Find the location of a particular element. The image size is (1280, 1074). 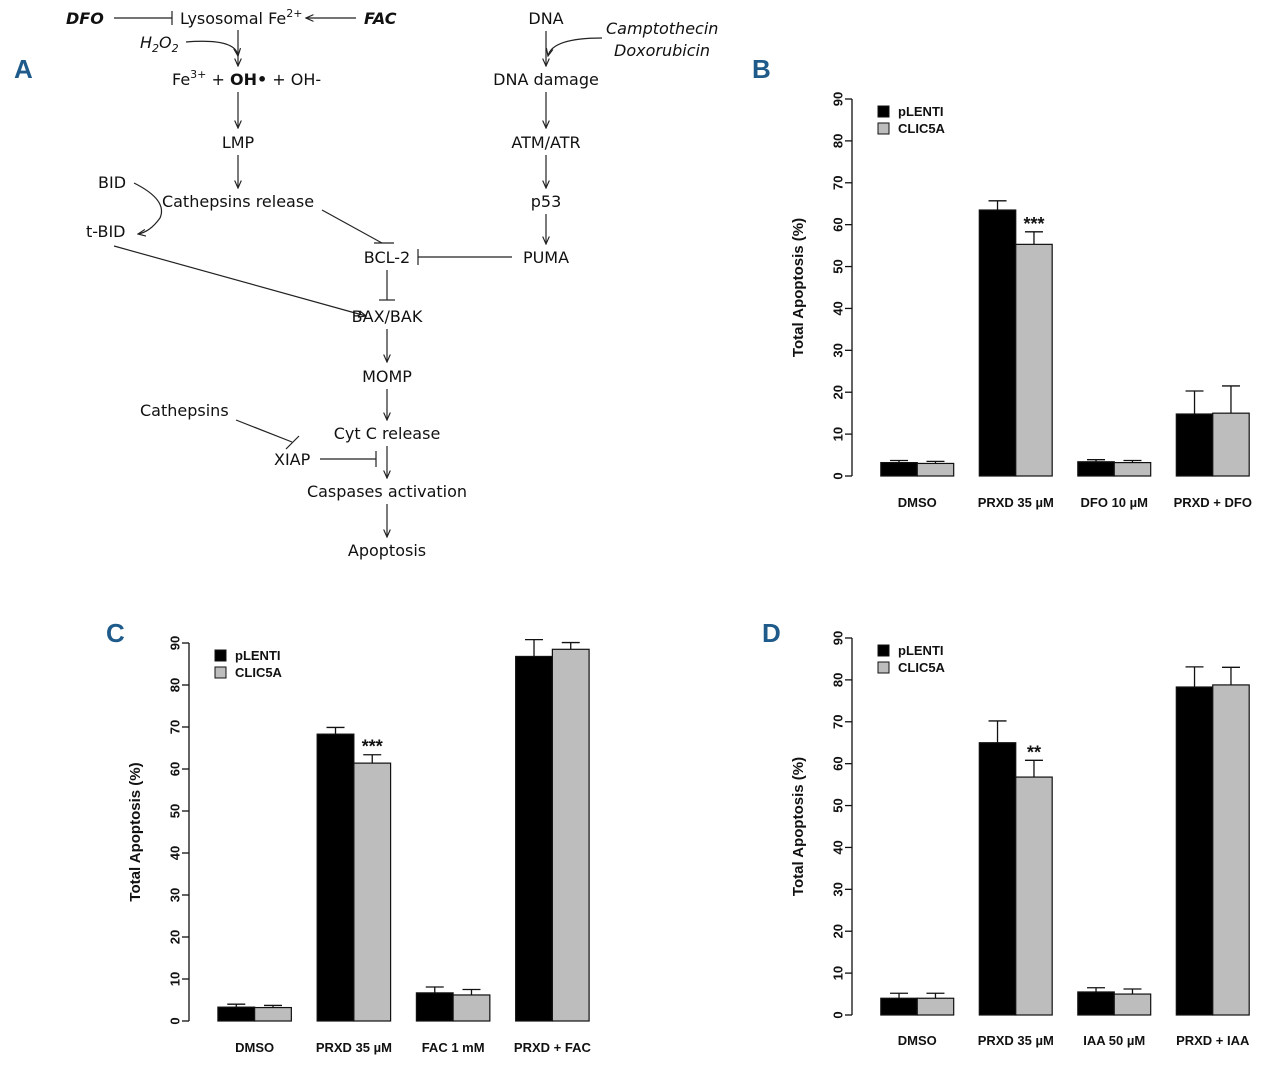

category-label: FAC 1 mM is located at coordinates (453, 1047).